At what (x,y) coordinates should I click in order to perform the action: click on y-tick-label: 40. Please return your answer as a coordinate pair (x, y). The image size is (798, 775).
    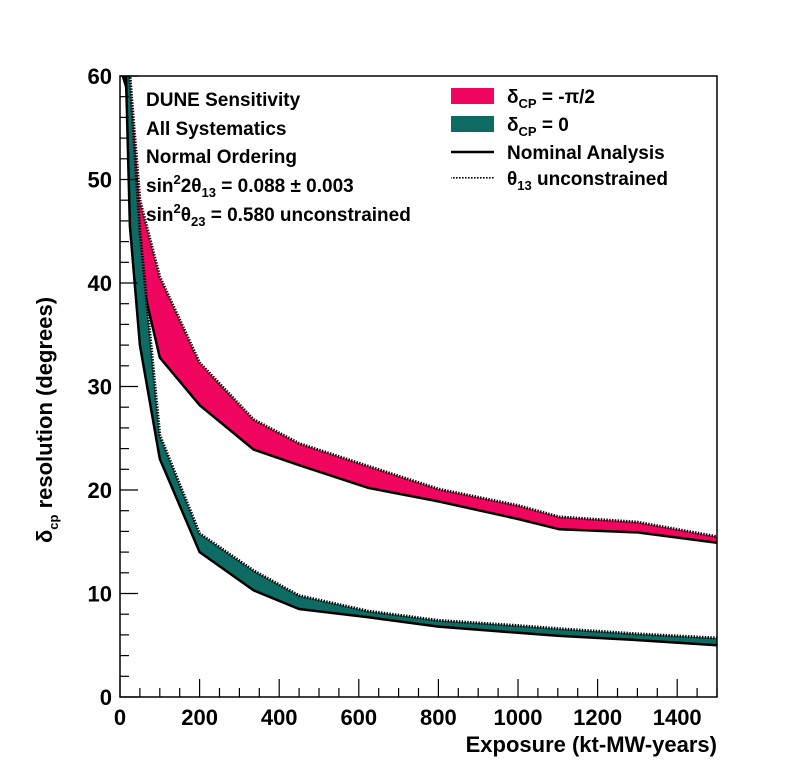
    Looking at the image, I should click on (100, 283).